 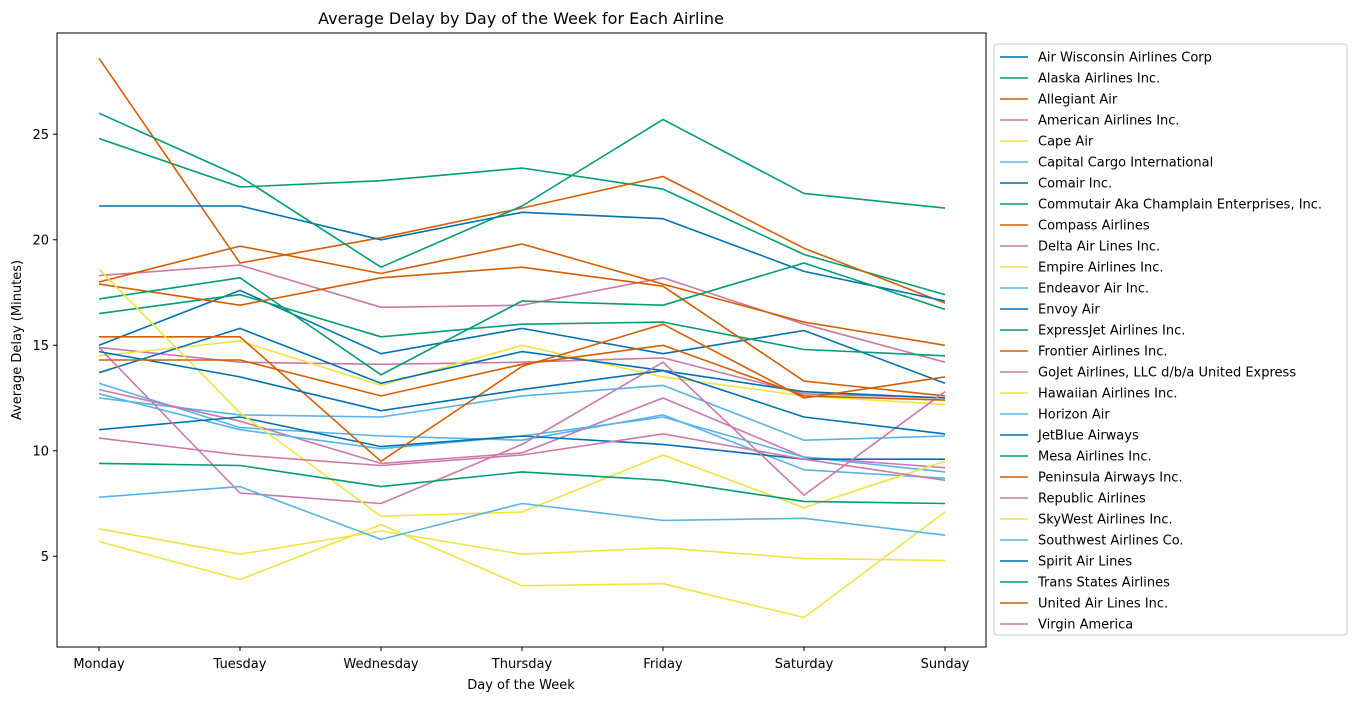 What do you see at coordinates (522, 664) in the screenshot?
I see `x-tick-label: Thursday` at bounding box center [522, 664].